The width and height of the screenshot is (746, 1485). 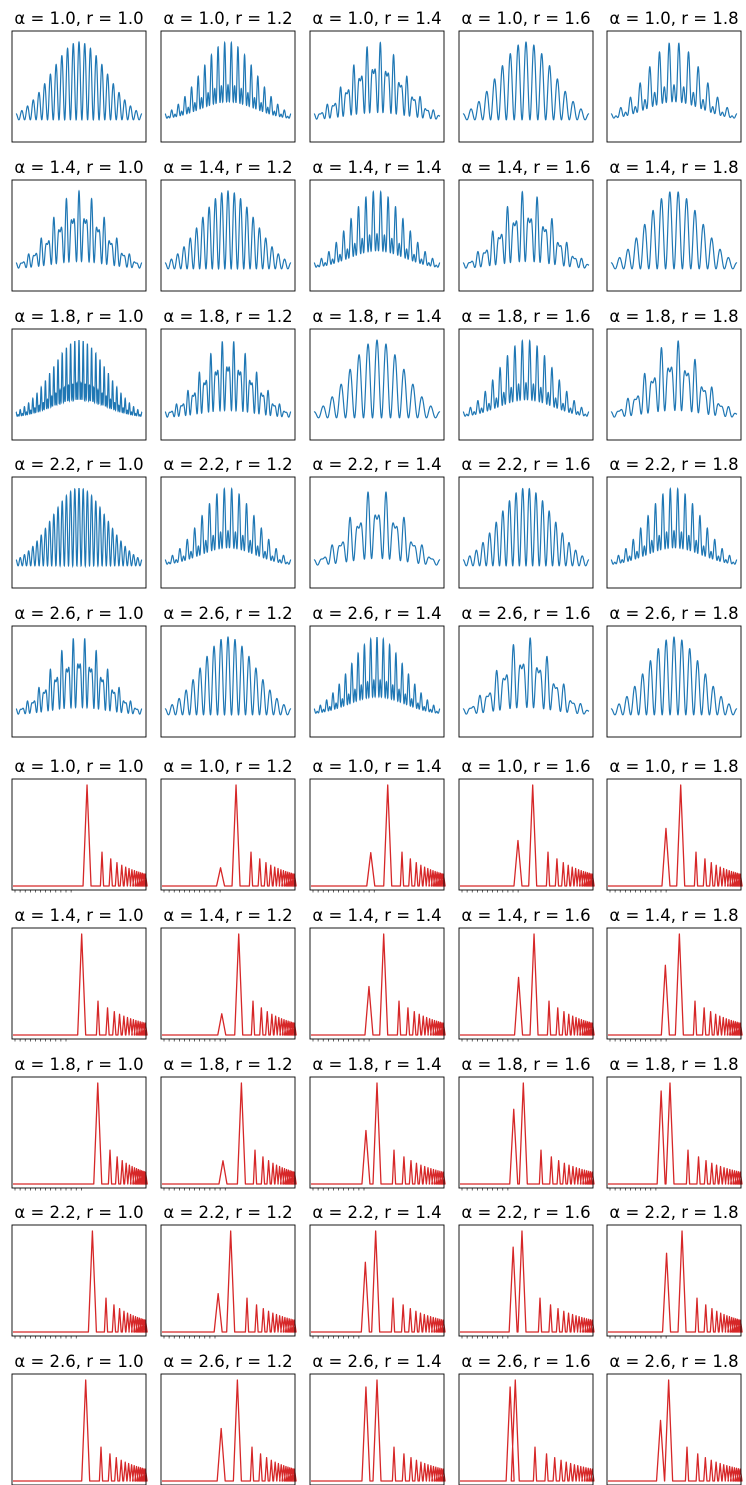 I want to click on spectrum-panel-r2-c3: α = 1.4, r = 1.4, so click(x=377, y=974).